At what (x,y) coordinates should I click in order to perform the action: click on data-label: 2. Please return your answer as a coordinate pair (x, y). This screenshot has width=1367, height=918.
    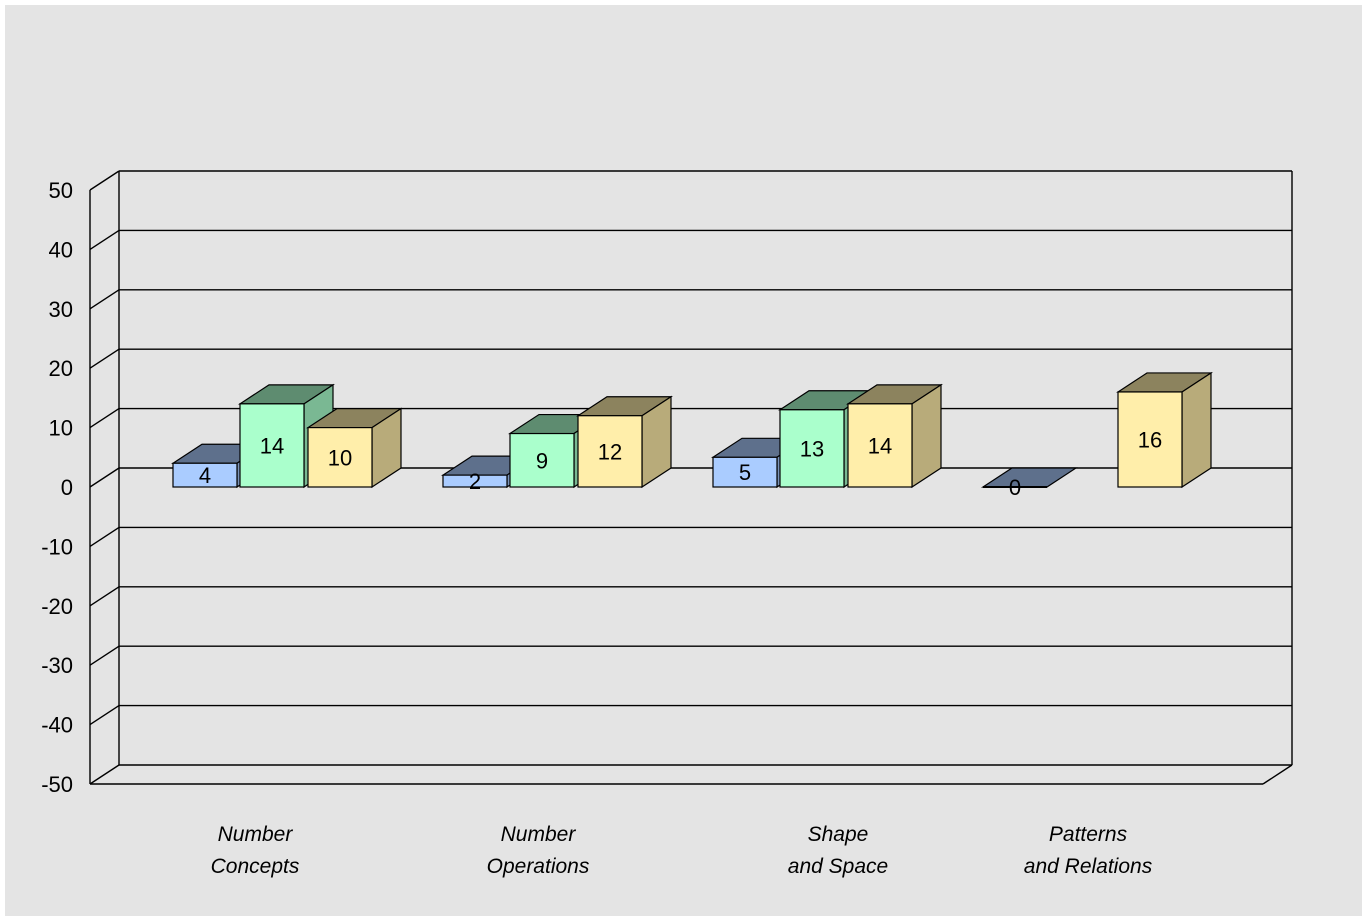
    Looking at the image, I should click on (475, 481).